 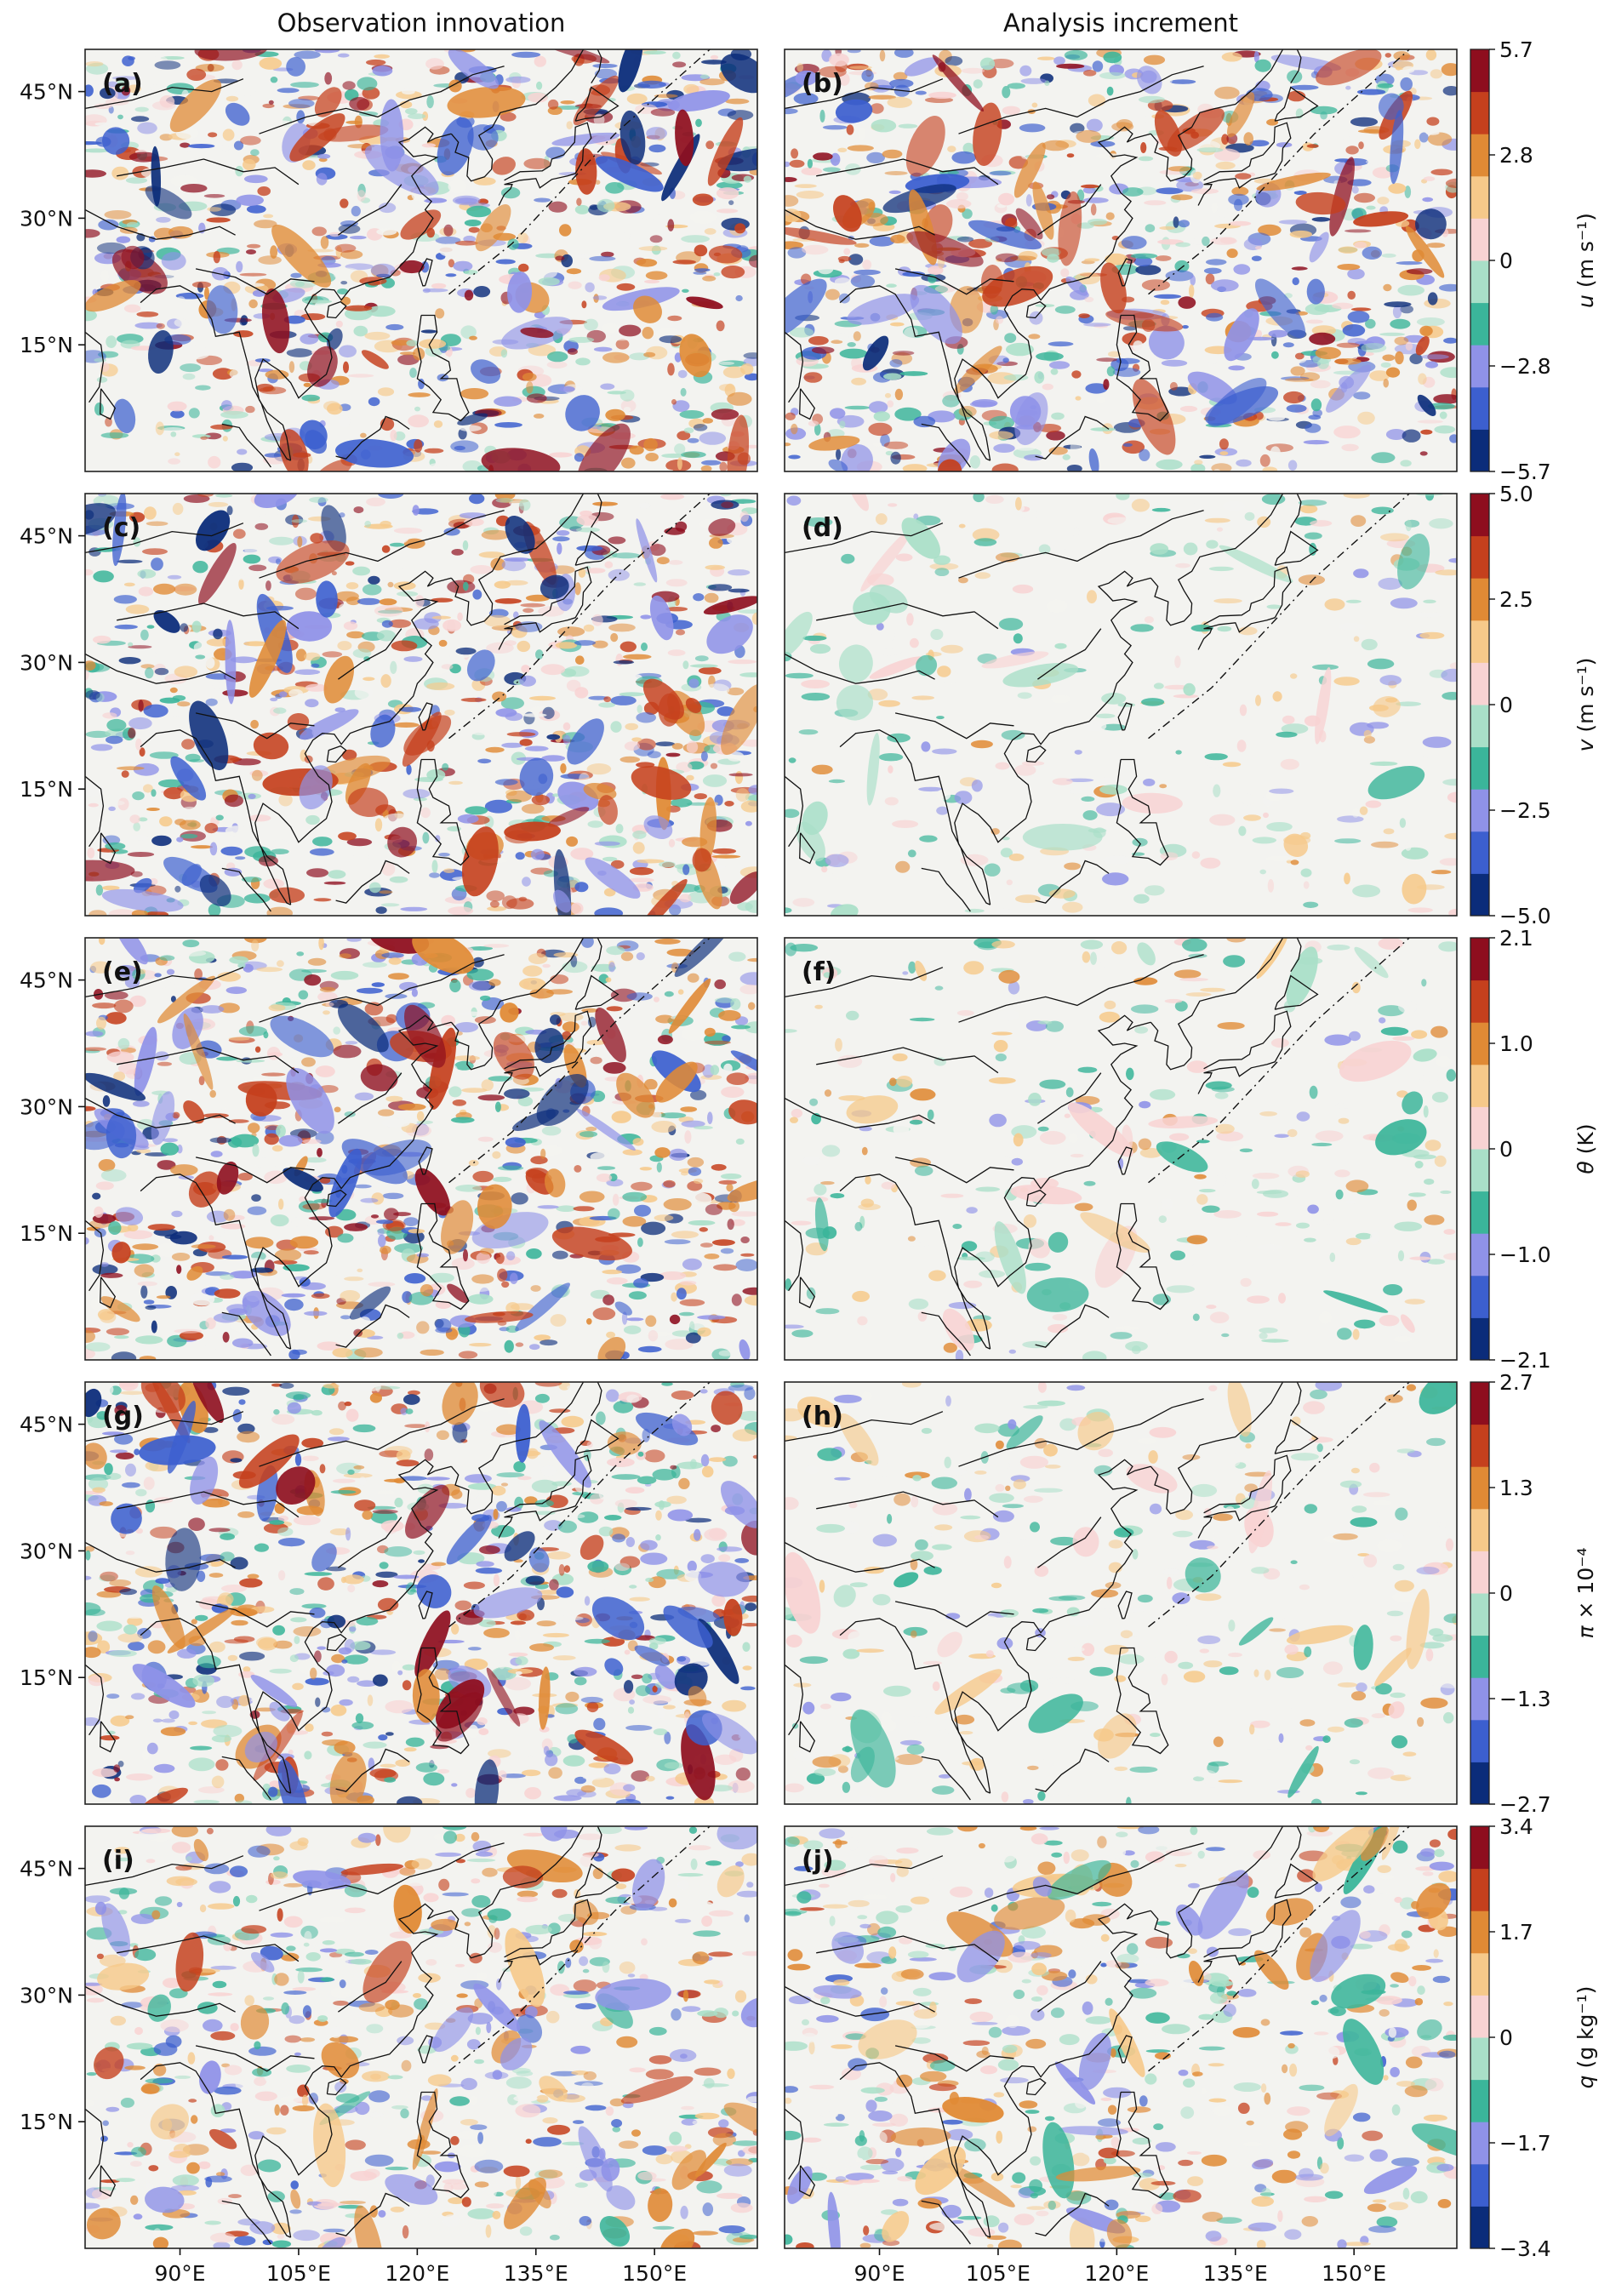 I want to click on colorbar-tick-label: −2.8, so click(x=1525, y=367).